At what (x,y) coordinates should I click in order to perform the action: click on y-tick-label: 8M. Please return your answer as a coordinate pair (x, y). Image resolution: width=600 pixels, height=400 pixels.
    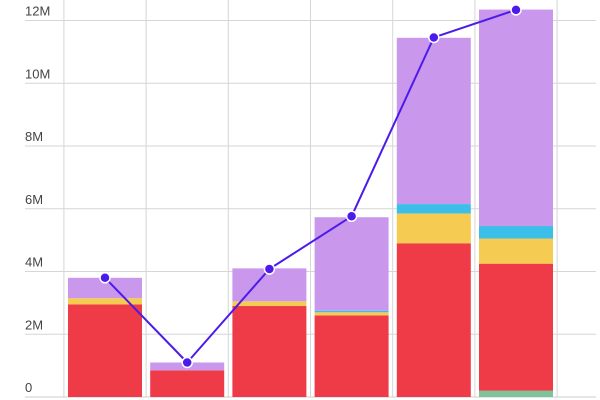
    Looking at the image, I should click on (34, 136).